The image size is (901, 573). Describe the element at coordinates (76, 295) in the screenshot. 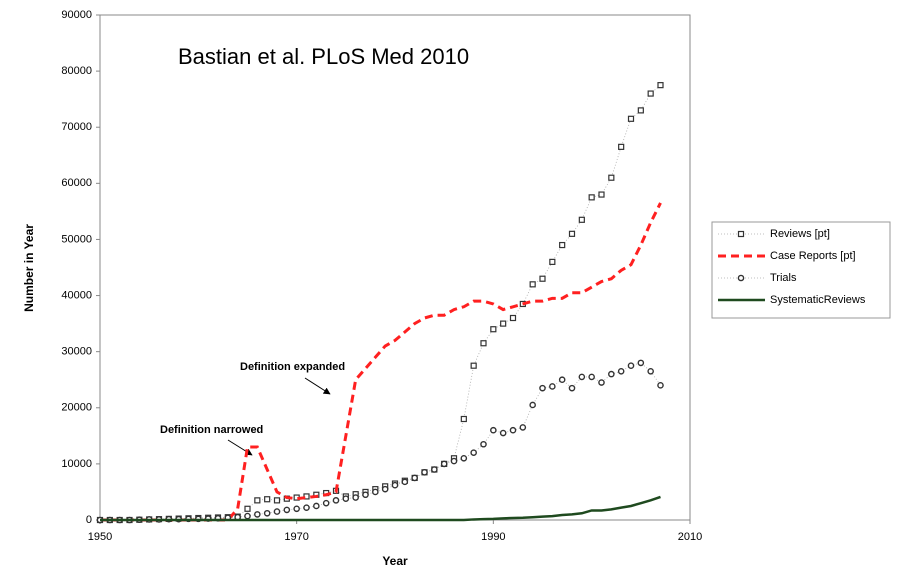

I see `y-tick-label: 40000` at that location.